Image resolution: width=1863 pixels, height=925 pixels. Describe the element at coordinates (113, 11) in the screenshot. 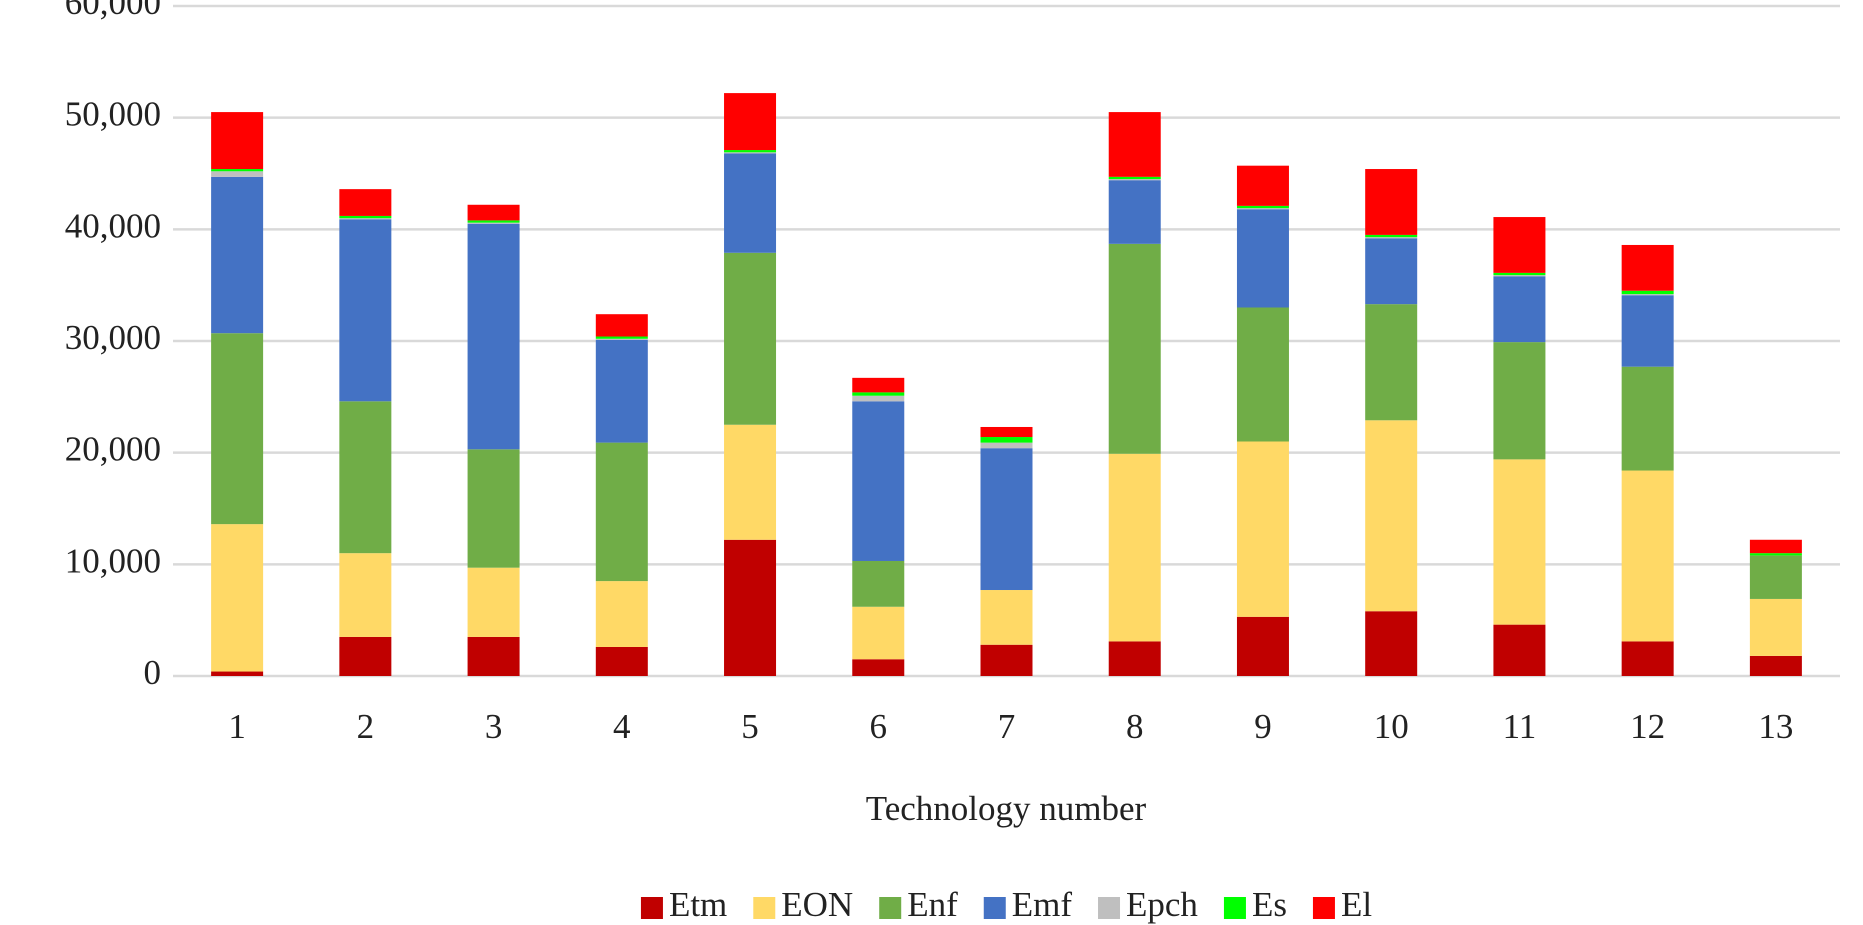

I see `y-tick-label: 60,000` at that location.